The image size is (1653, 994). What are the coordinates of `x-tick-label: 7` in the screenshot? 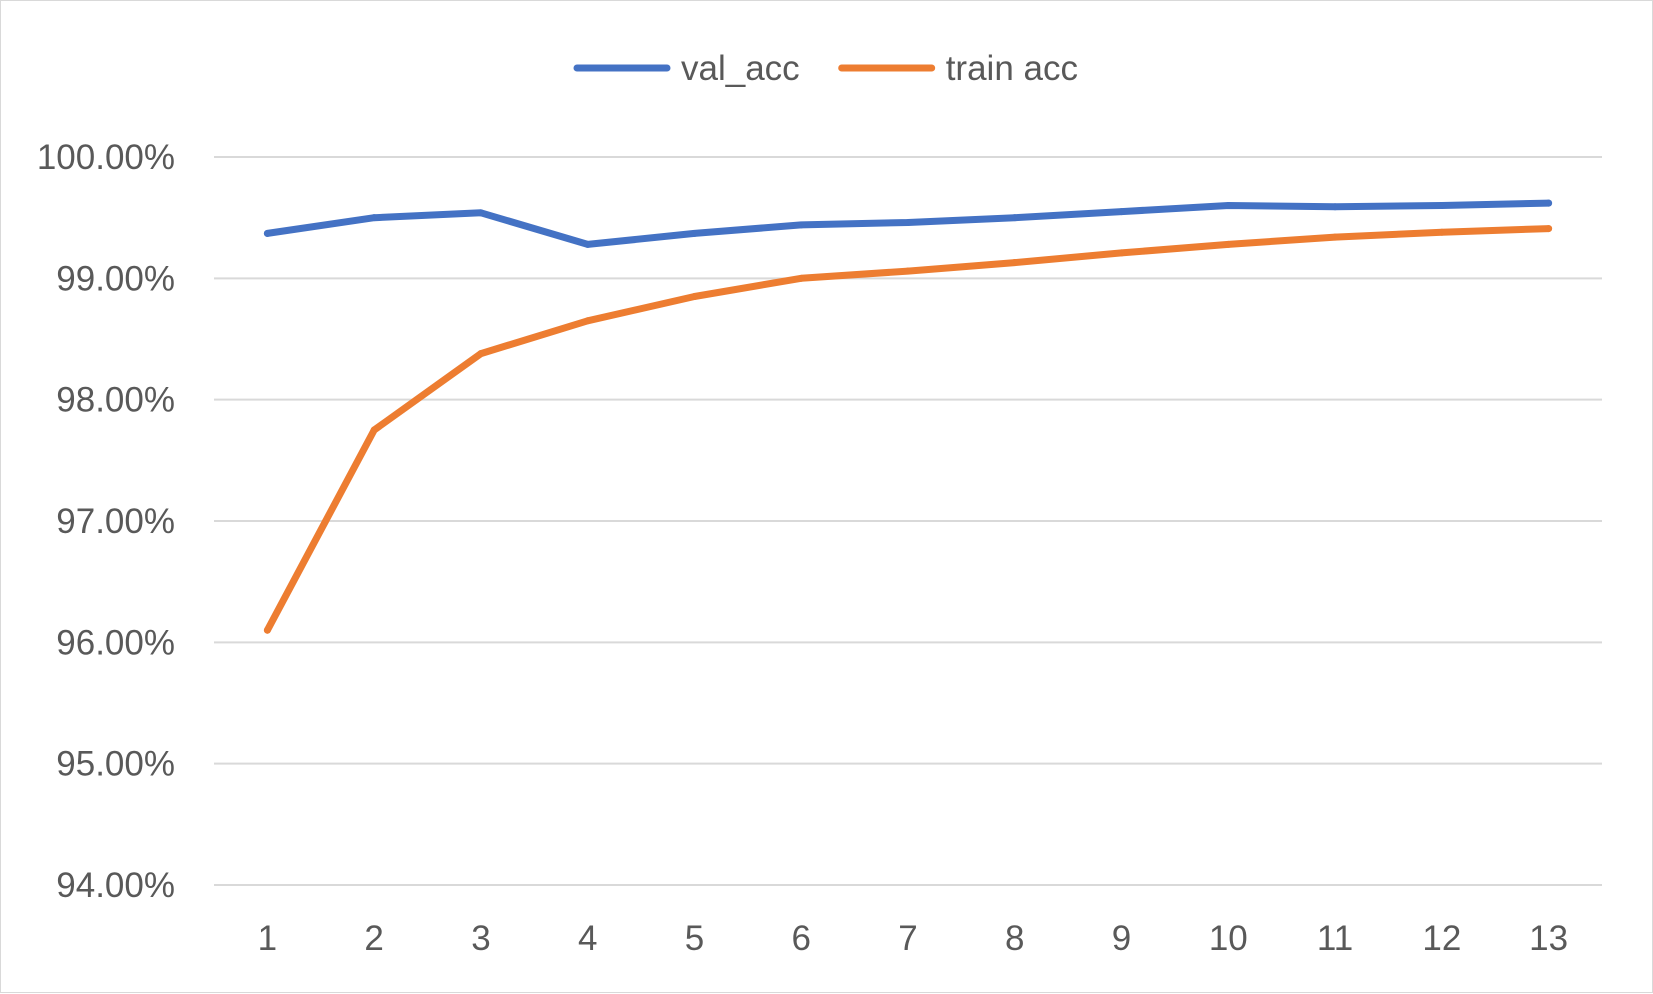 It's located at (907, 938).